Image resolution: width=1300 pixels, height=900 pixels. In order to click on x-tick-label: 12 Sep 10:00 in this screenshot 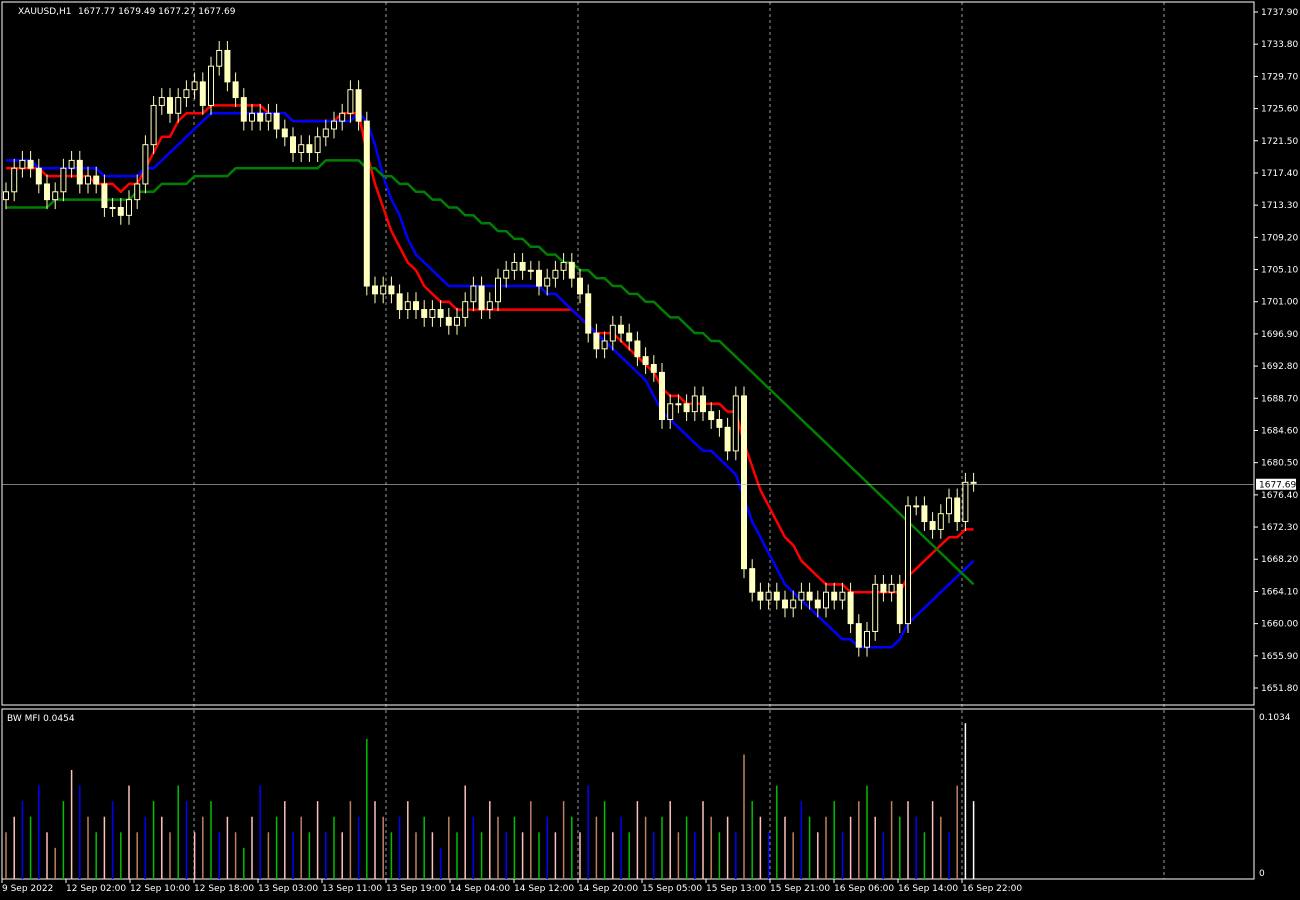, I will do `click(160, 889)`.